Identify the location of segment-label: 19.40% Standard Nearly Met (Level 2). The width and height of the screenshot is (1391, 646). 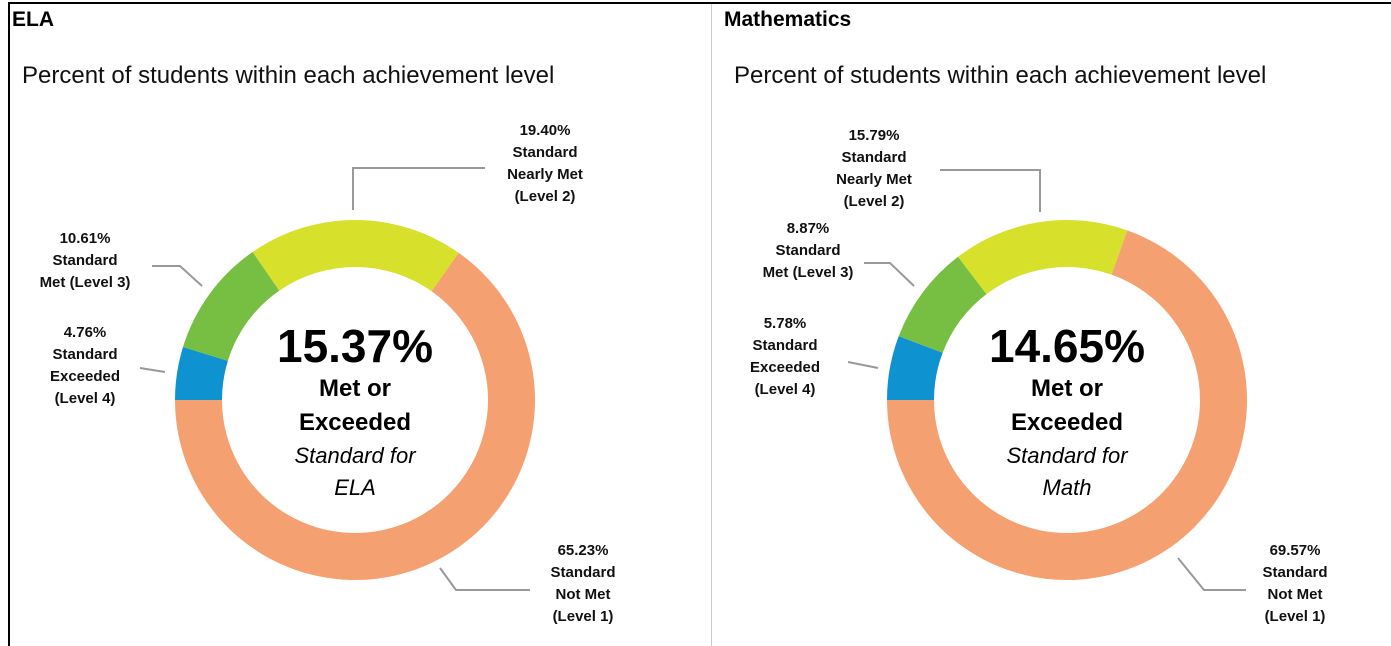
(545, 164).